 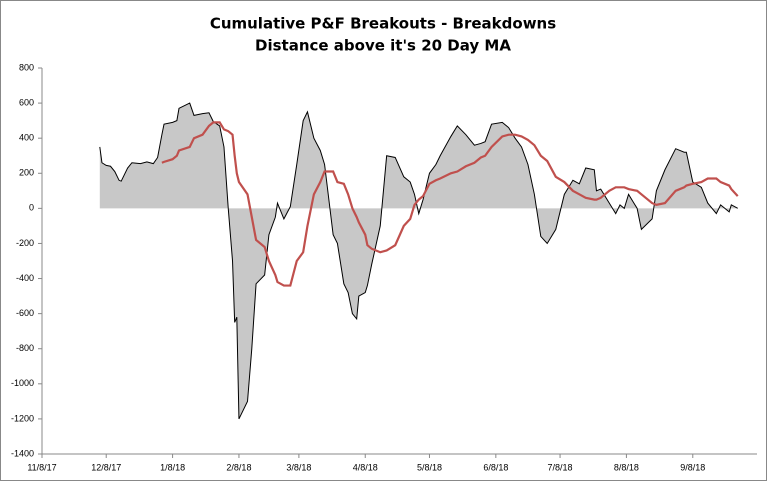 I want to click on y-tick-label: -1000, so click(x=22, y=383).